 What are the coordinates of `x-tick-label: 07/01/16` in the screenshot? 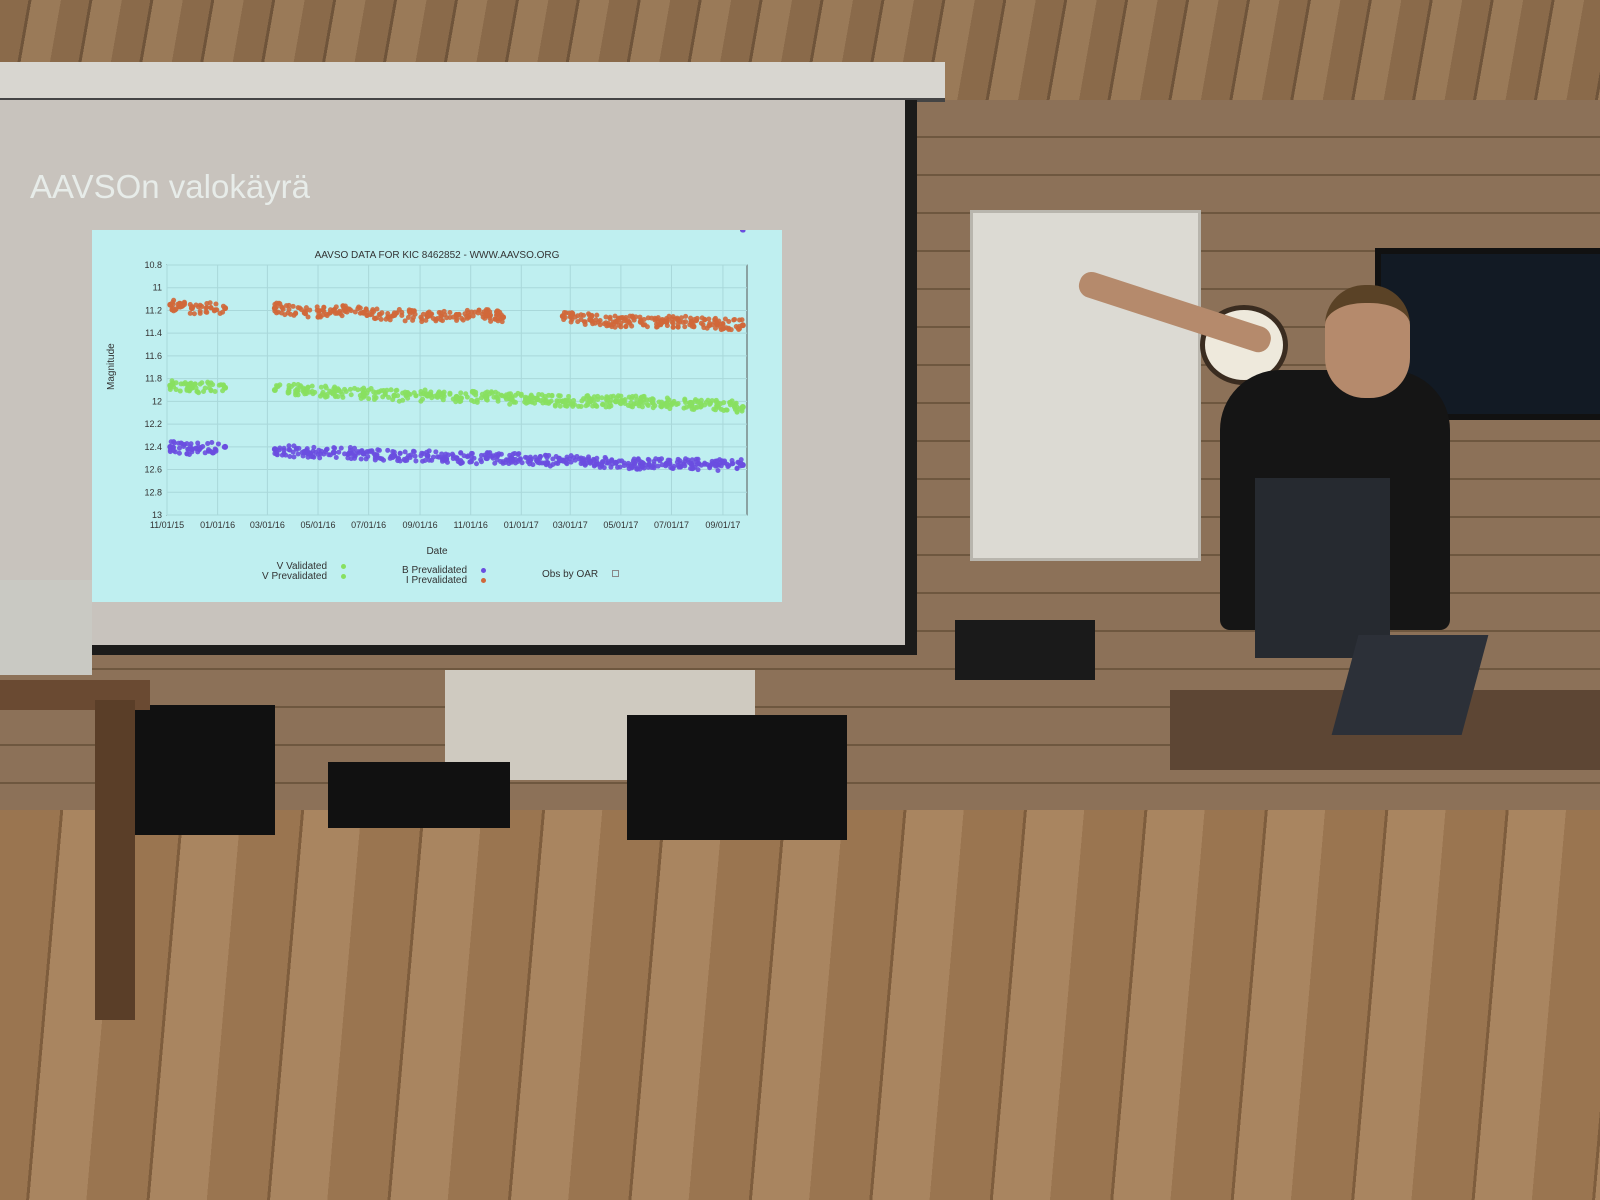 It's located at (368, 525).